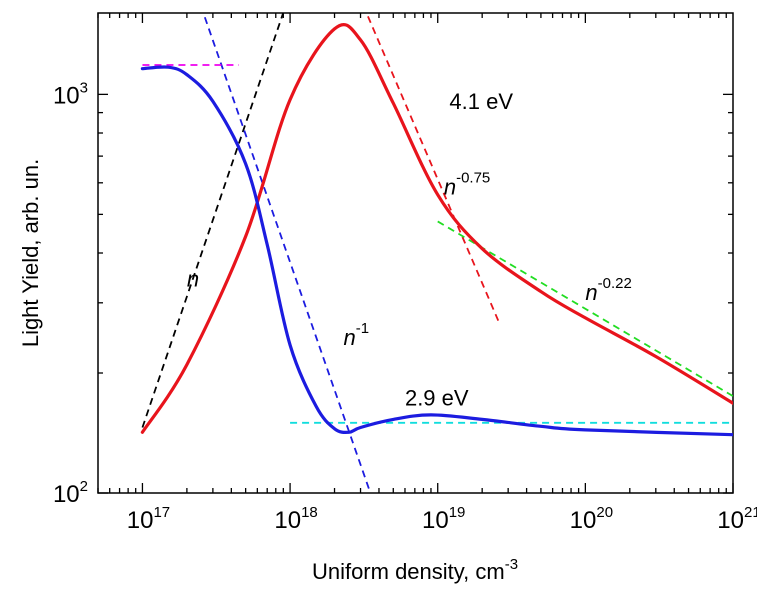  Describe the element at coordinates (467, 185) in the screenshot. I see `power-law-label: n-0.75` at that location.